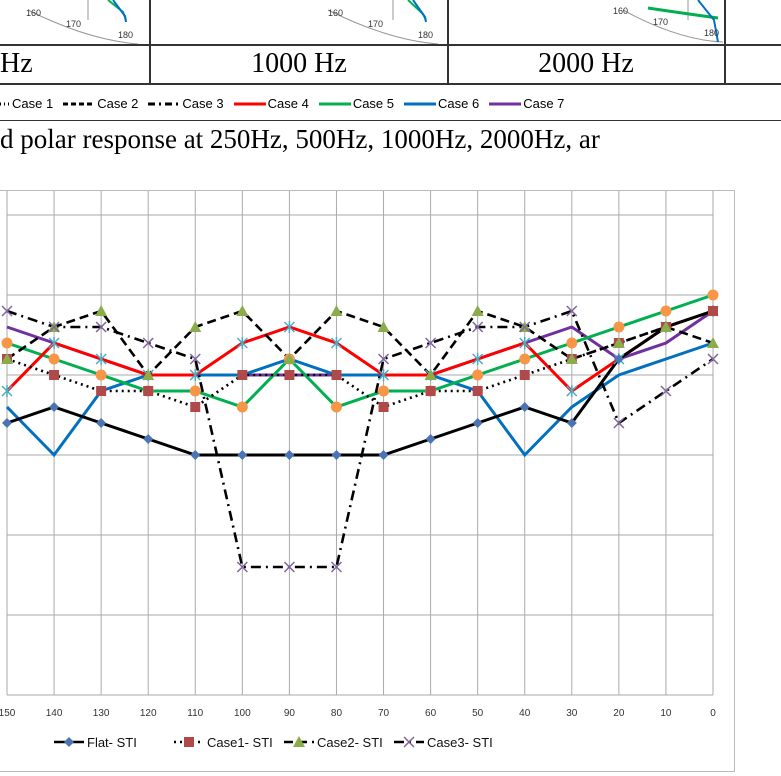 This screenshot has height=776, width=781. I want to click on x-tick-label: 110, so click(195, 713).